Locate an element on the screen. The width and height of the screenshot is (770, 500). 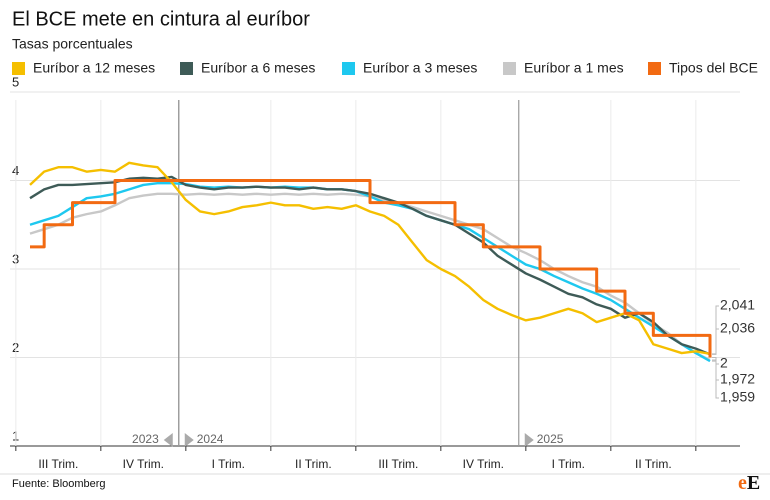
chart-title: El BCE mete en cintura al euríbor is located at coordinates (161, 19).